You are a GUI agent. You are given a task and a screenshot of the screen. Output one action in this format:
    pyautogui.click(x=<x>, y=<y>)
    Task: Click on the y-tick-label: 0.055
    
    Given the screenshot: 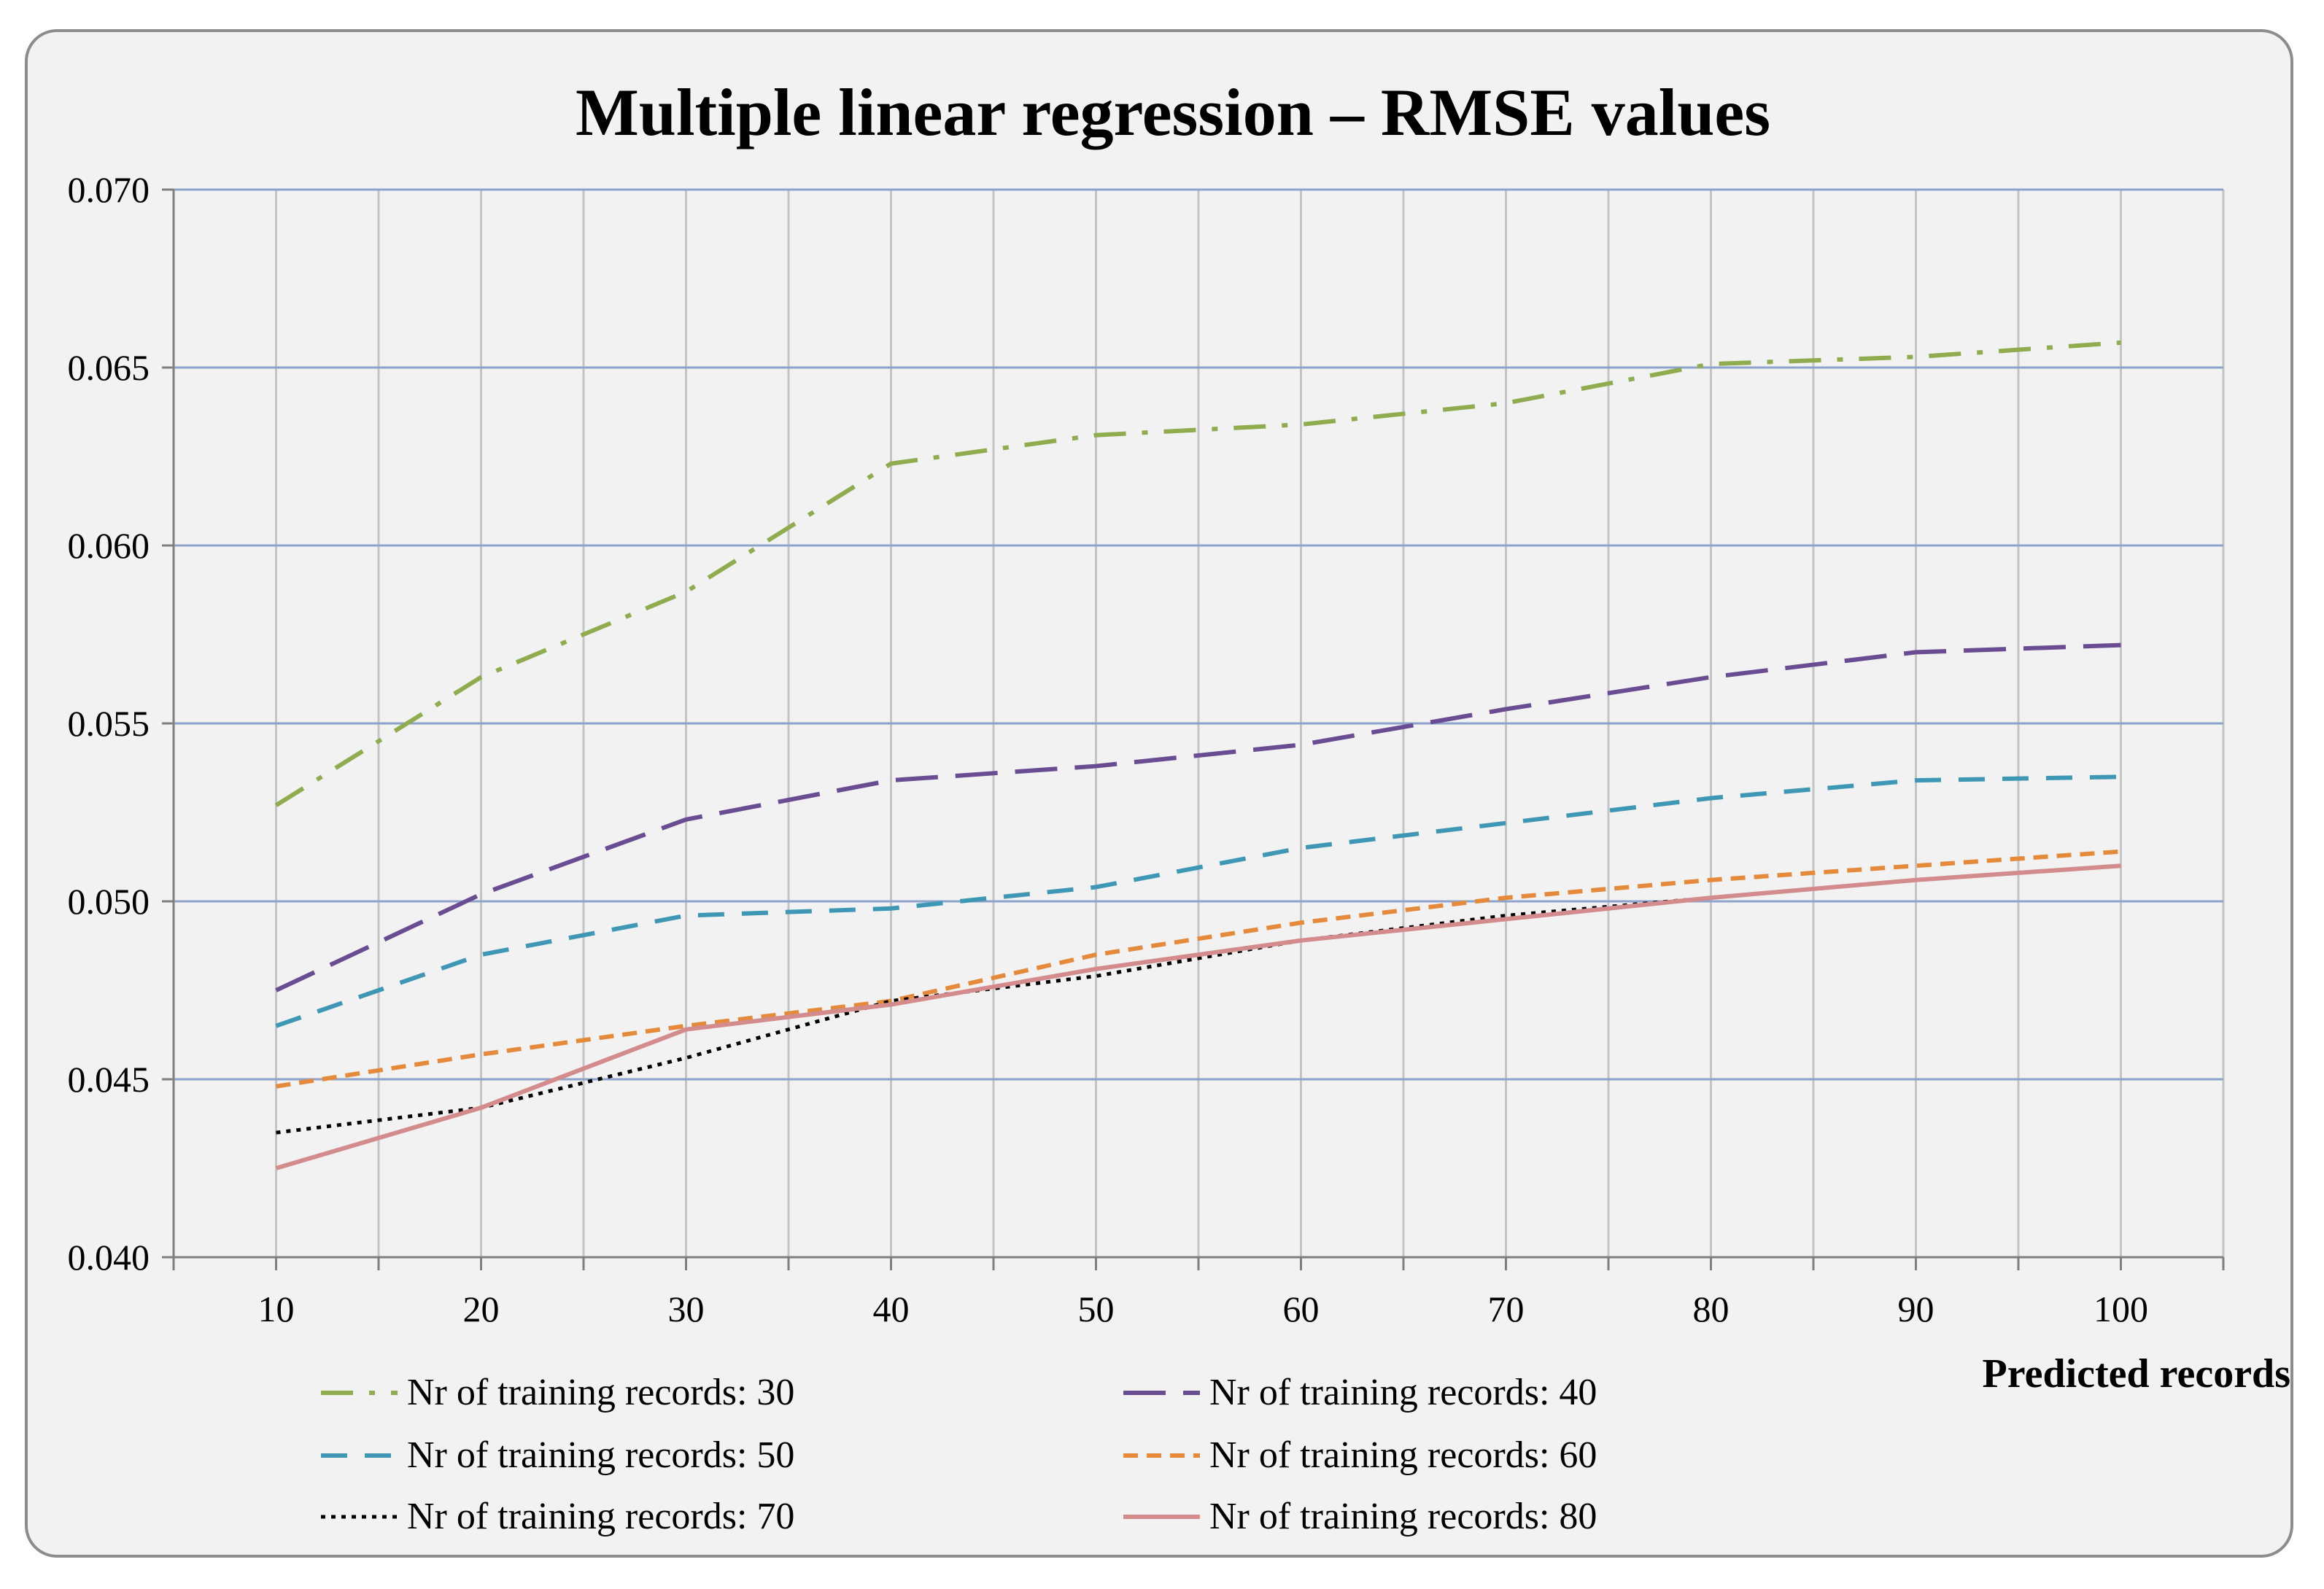 What is the action you would take?
    pyautogui.click(x=109, y=723)
    